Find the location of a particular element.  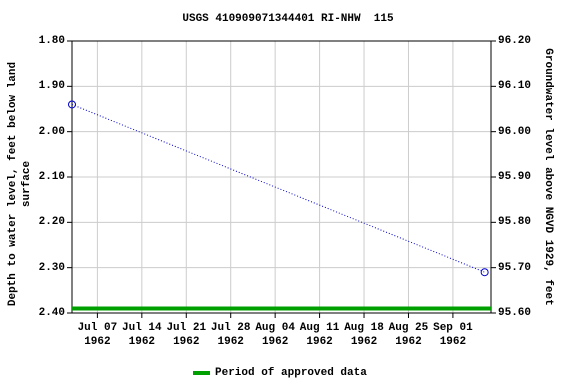

y2-tick-label: 95.60 is located at coordinates (515, 313).